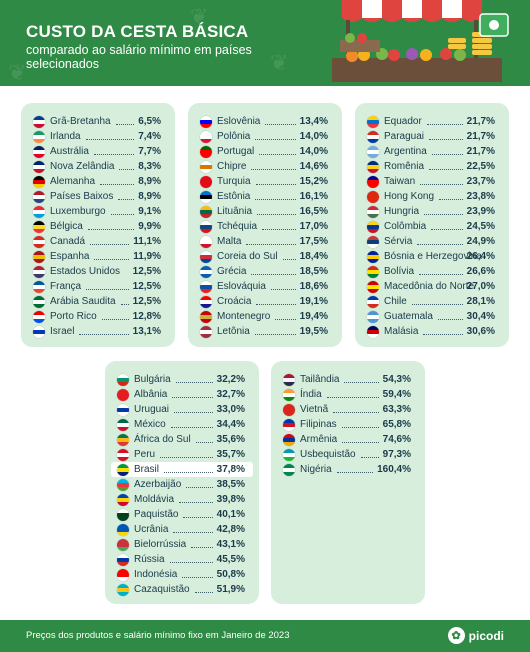  What do you see at coordinates (160, 544) in the screenshot?
I see `country-name: Bielorrússia` at bounding box center [160, 544].